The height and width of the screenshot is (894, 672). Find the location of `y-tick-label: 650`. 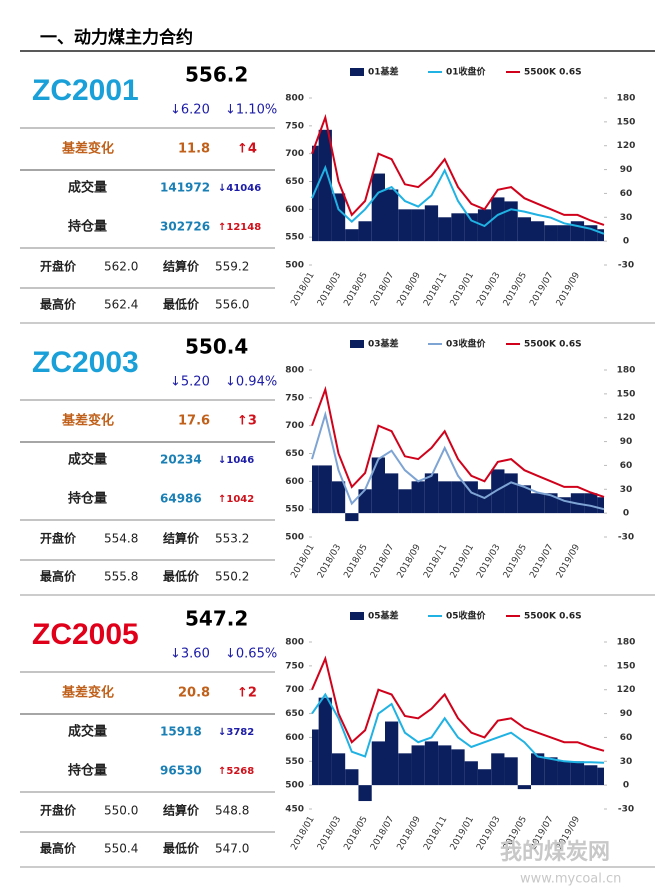

y-tick-label: 650 is located at coordinates (294, 454).